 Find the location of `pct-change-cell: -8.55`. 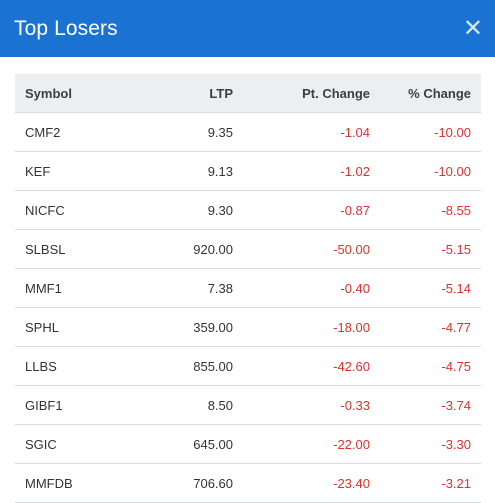

pct-change-cell: -8.55 is located at coordinates (430, 210).